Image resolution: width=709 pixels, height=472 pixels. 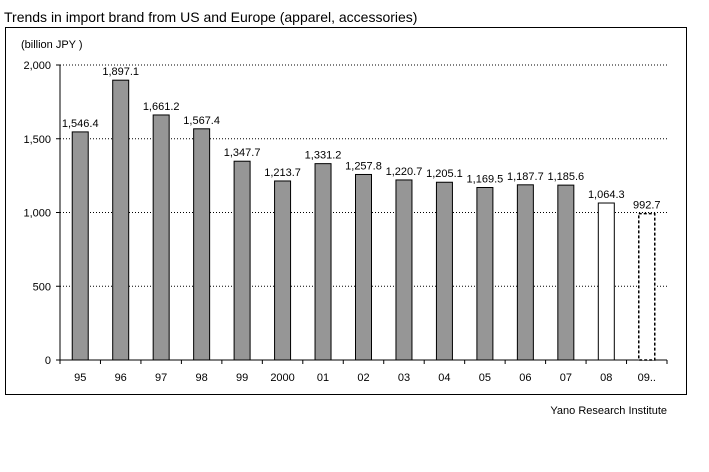 What do you see at coordinates (161, 378) in the screenshot?
I see `x-category-label: 97` at bounding box center [161, 378].